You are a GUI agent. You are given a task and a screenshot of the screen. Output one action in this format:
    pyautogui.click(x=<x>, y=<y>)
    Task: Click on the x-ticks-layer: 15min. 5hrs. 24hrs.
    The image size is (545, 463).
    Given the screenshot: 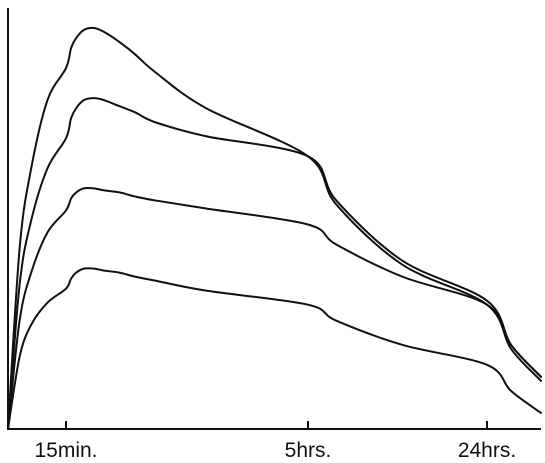 What is the action you would take?
    pyautogui.click(x=275, y=441)
    